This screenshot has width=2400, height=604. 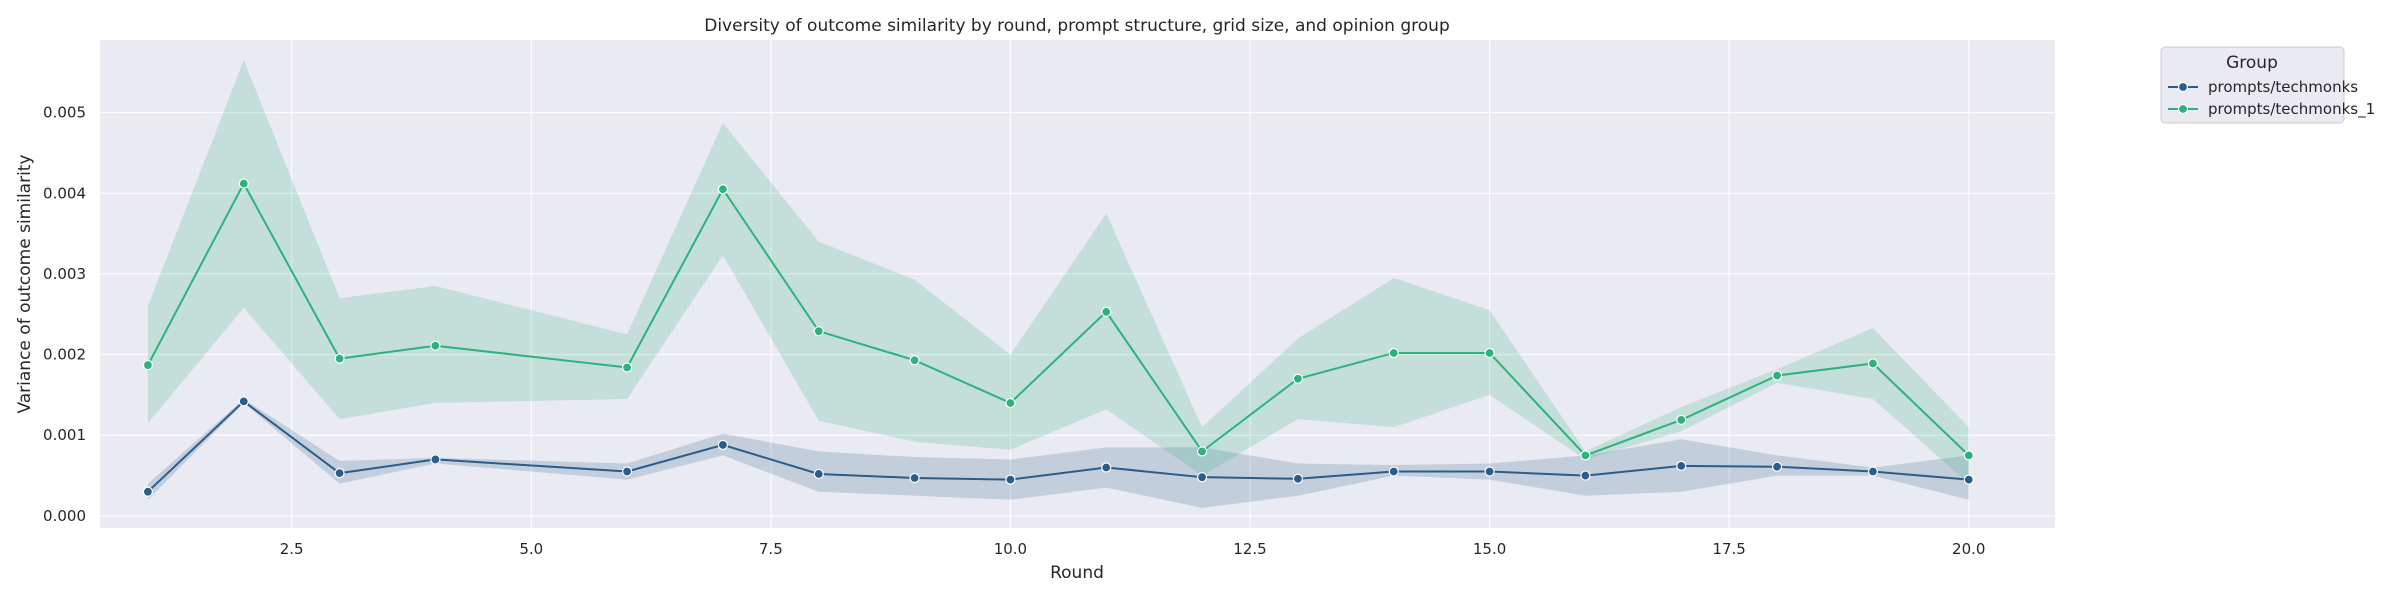 I want to click on x-axis-label: Round, so click(x=1077, y=573).